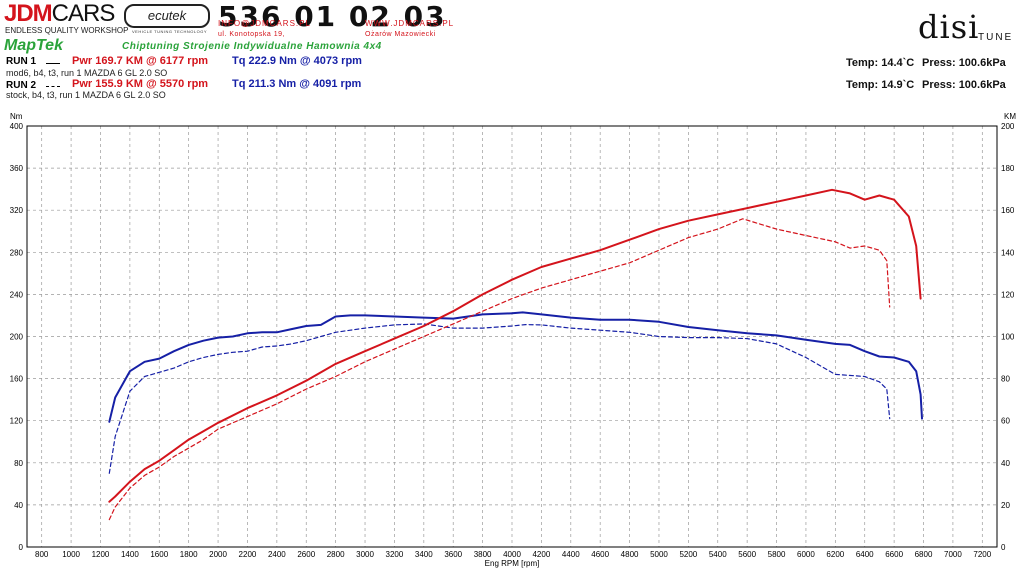 This screenshot has width=1024, height=576. What do you see at coordinates (1008, 294) in the screenshot?
I see `y-right-tick-label: 120` at bounding box center [1008, 294].